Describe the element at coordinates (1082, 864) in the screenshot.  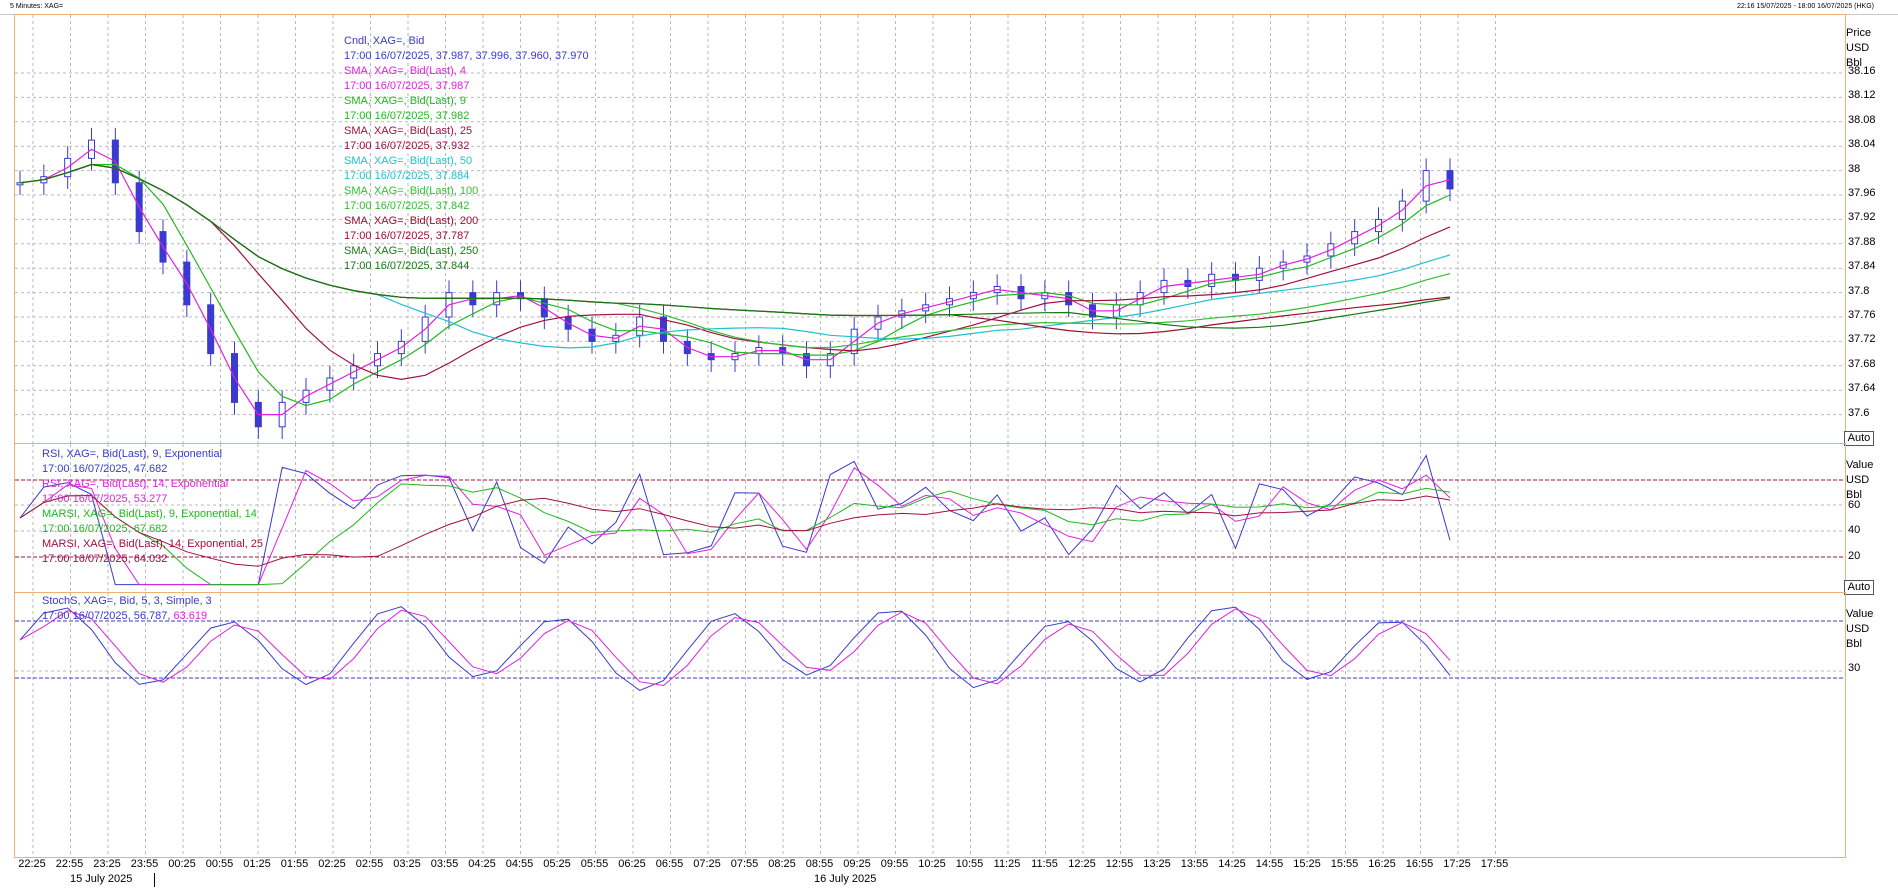
I see `x-tick-label: 12:25` at that location.